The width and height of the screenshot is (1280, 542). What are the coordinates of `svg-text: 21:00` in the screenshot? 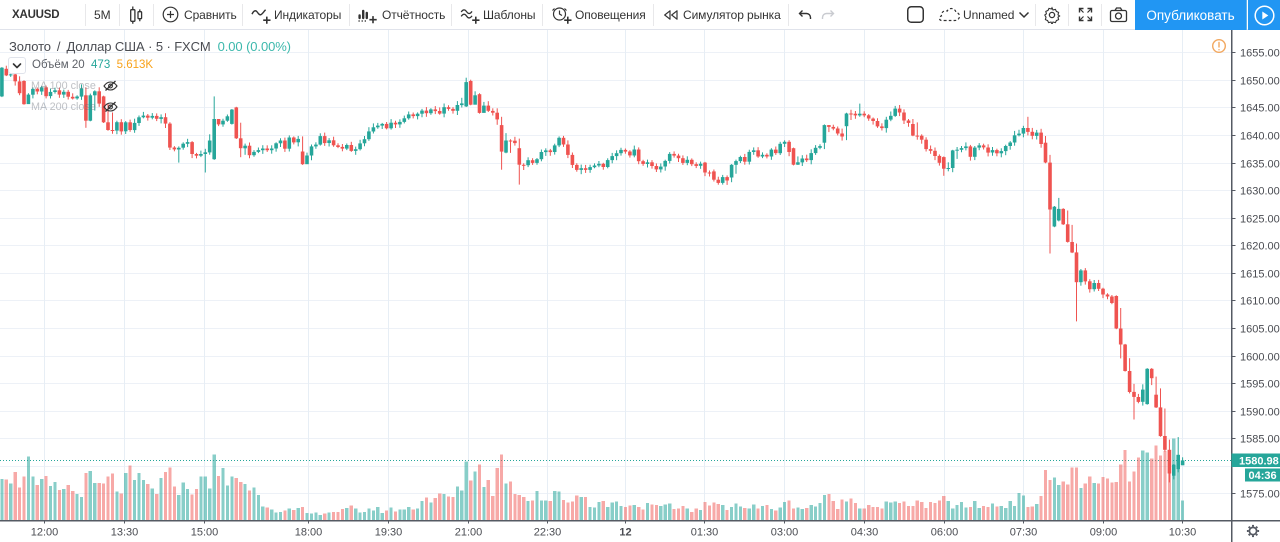 It's located at (469, 533).